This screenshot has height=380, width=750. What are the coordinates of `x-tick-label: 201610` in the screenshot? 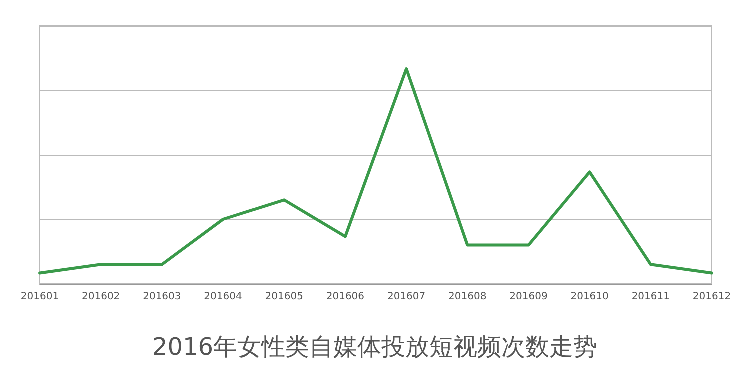 It's located at (589, 297).